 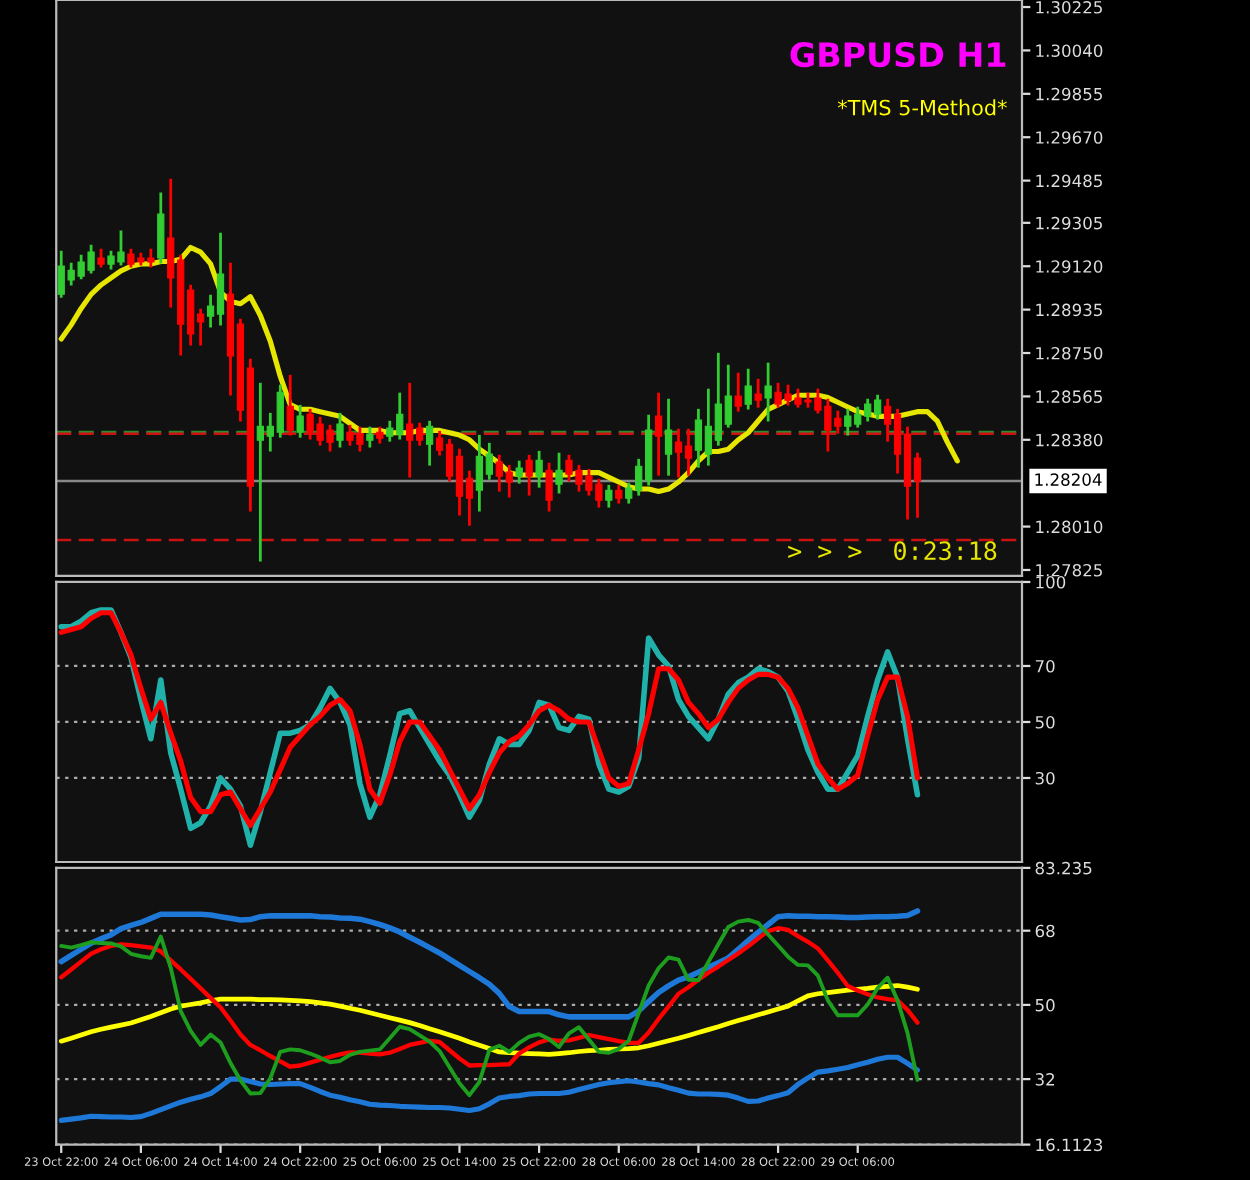 I want to click on y-tick-label: 1.29120, so click(x=1069, y=266).